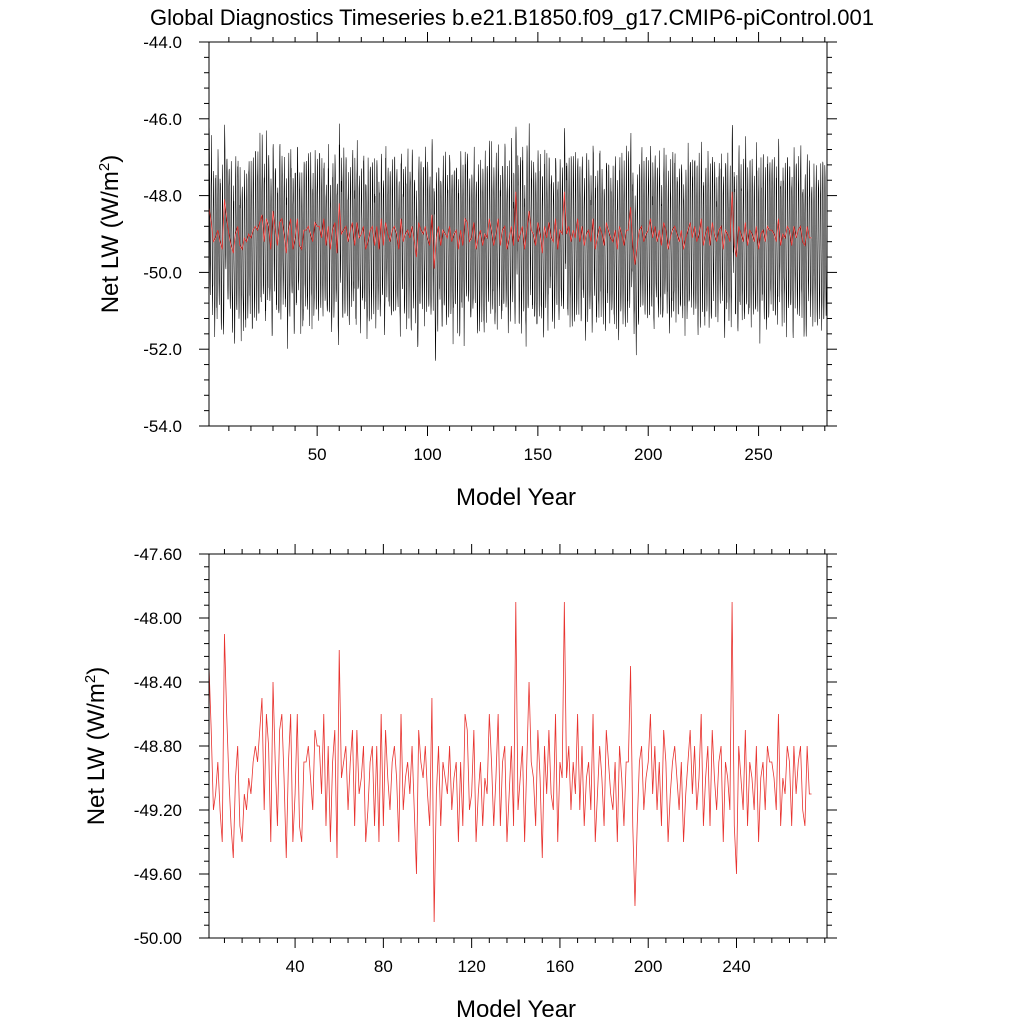 The width and height of the screenshot is (1024, 1024). I want to click on bottom-y-tick-label: -49.60, so click(158, 874).